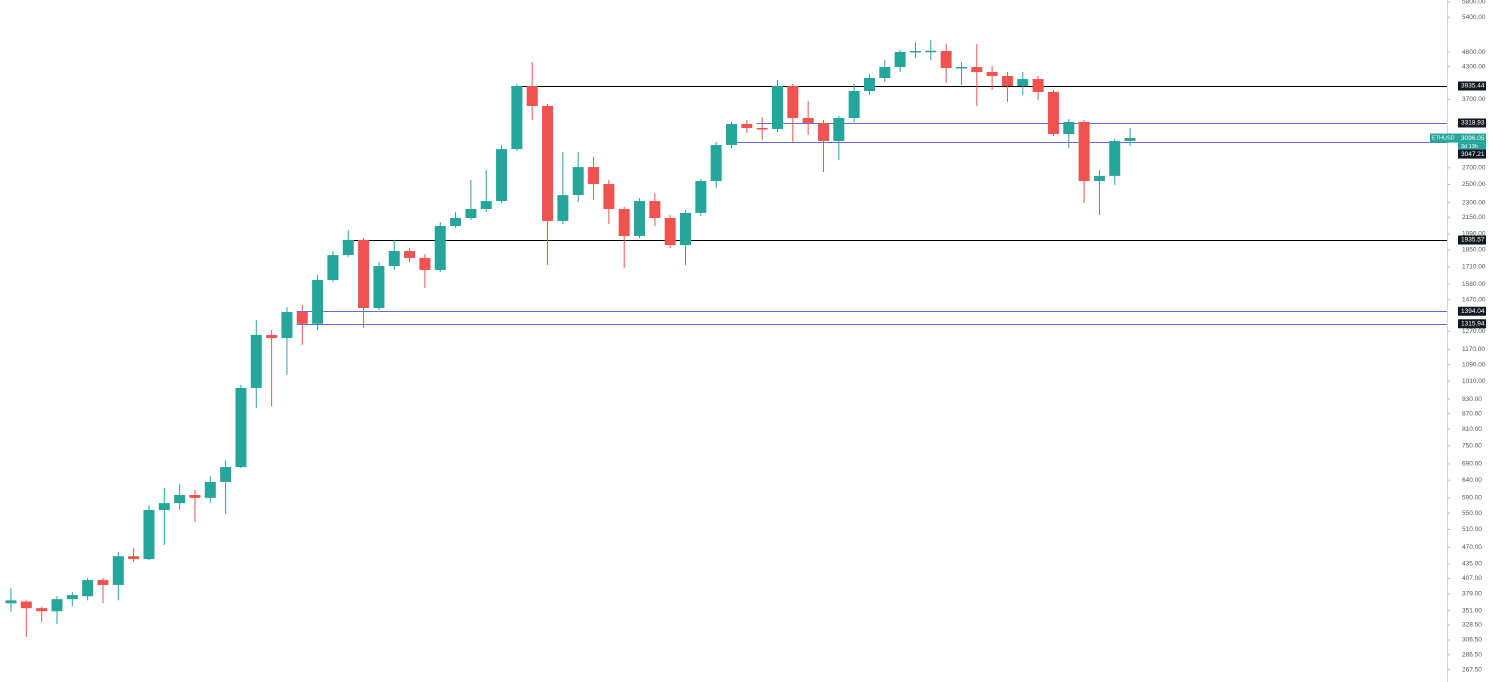 This screenshot has height=682, width=1489. I want to click on countdown-label: 3d 13h, so click(1469, 147).